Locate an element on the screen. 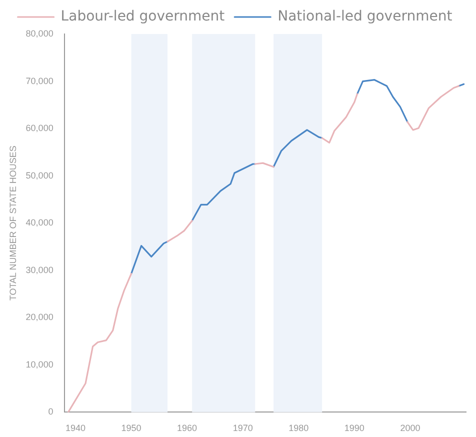 This screenshot has width=476, height=437. y-tick-label: 10,000 is located at coordinates (40, 364).